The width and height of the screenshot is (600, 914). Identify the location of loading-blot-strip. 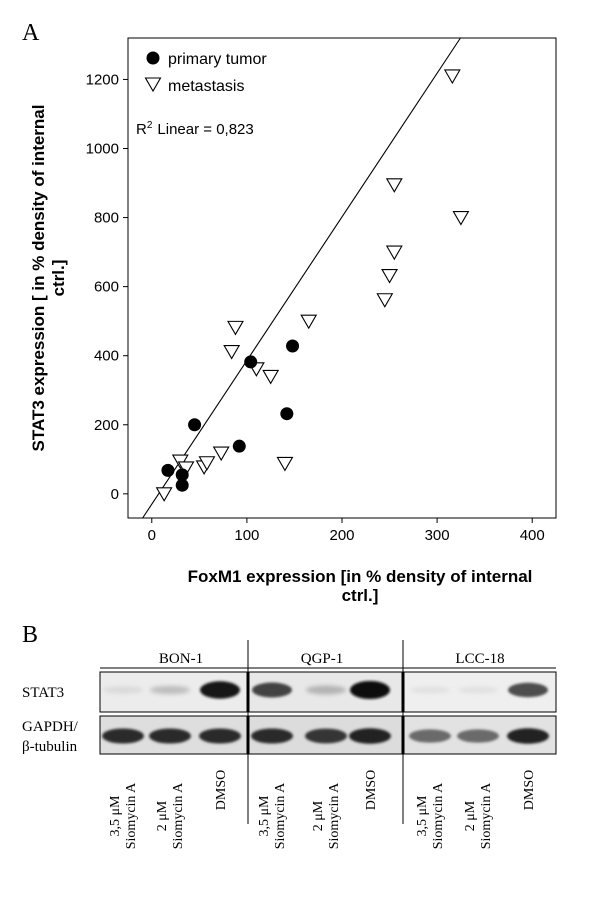
(328, 735).